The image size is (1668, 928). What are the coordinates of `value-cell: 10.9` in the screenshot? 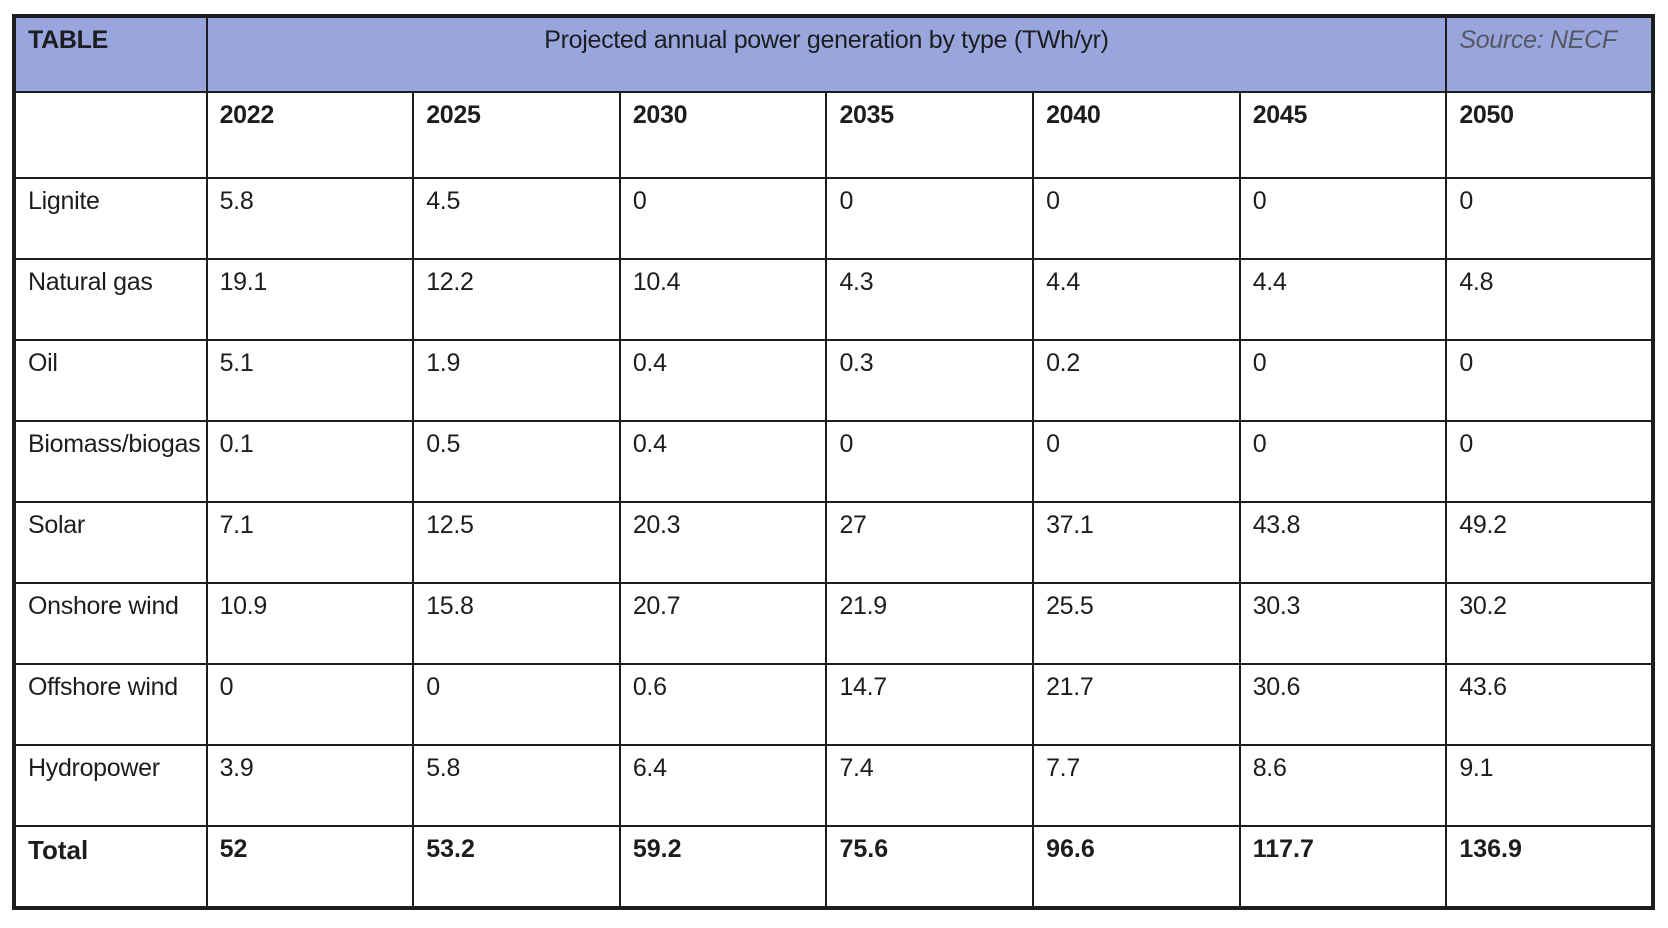 It's located at (310, 623).